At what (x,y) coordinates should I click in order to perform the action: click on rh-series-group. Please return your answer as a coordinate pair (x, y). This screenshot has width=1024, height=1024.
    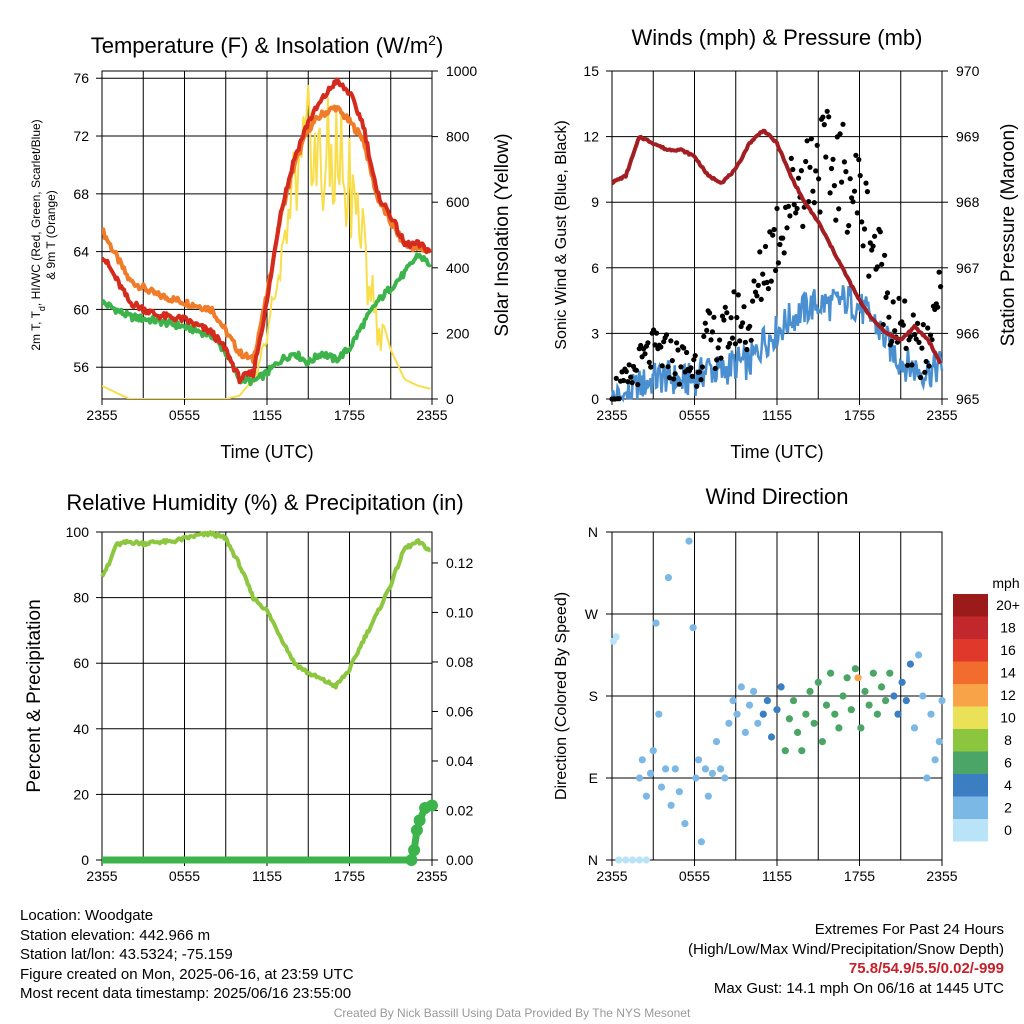
    Looking at the image, I should click on (268, 698).